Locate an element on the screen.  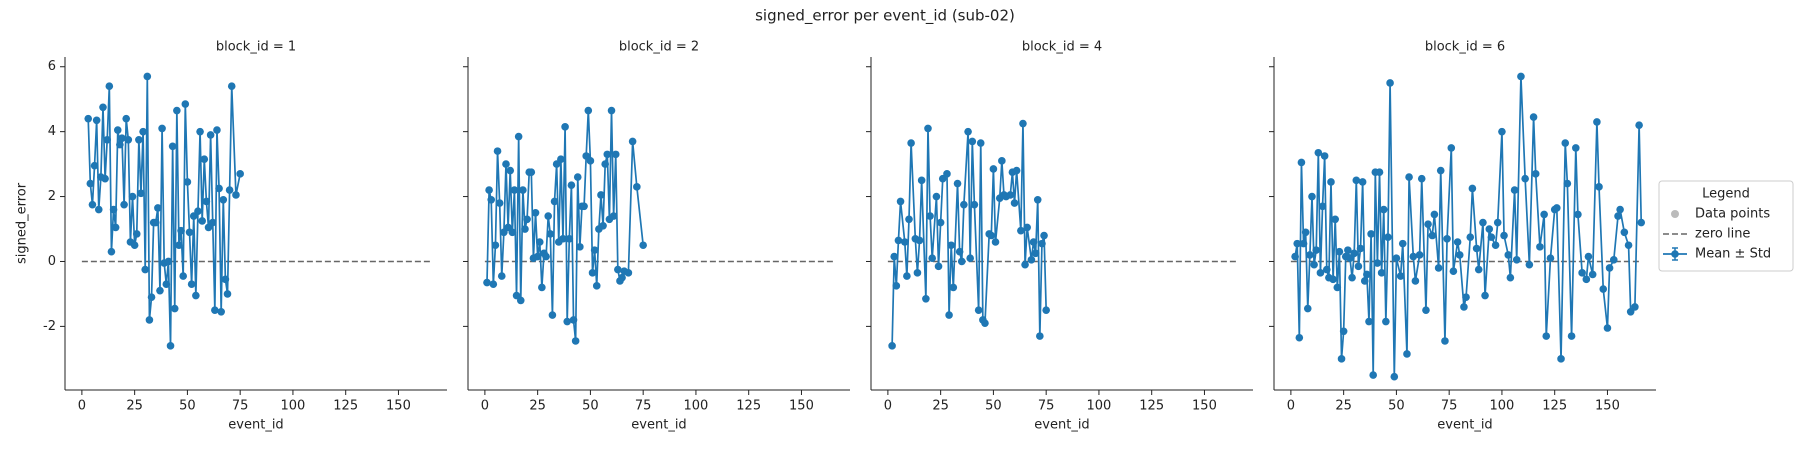
y-tick-label: -2 is located at coordinates (49, 326).